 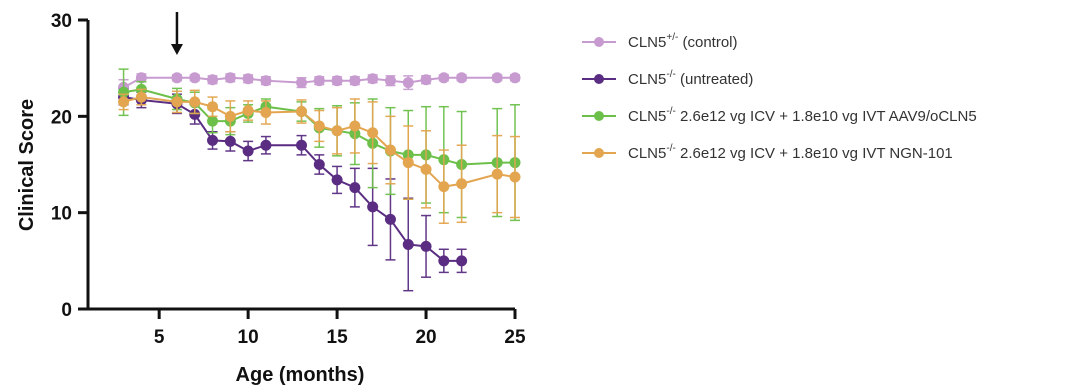 What do you see at coordinates (338, 337) in the screenshot?
I see `x-tick-label: 15` at bounding box center [338, 337].